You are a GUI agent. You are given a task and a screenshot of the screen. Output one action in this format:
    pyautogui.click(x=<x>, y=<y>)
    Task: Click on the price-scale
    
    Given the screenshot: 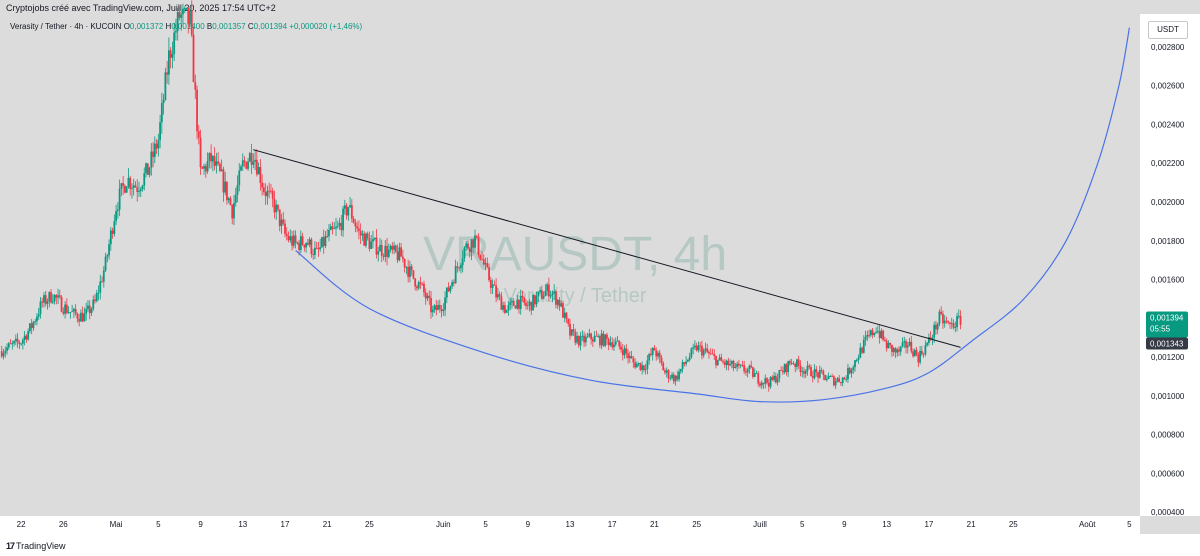 What is the action you would take?
    pyautogui.click(x=1170, y=265)
    